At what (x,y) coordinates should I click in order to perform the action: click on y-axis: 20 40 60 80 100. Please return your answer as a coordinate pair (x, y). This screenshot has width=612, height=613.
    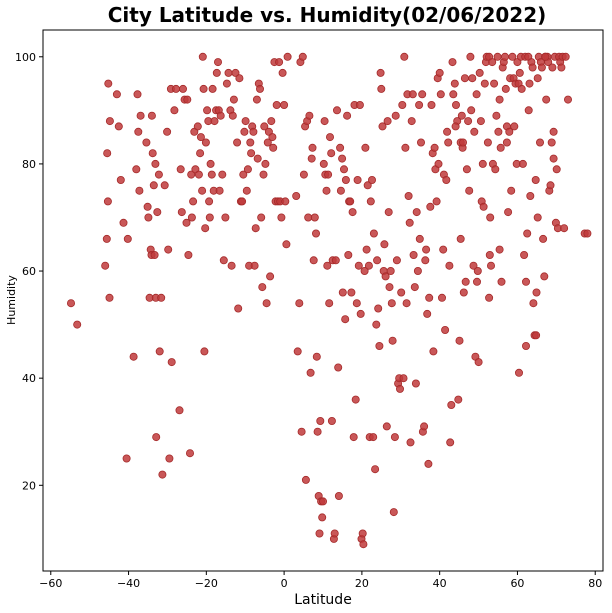
    Looking at the image, I should click on (29, 271).